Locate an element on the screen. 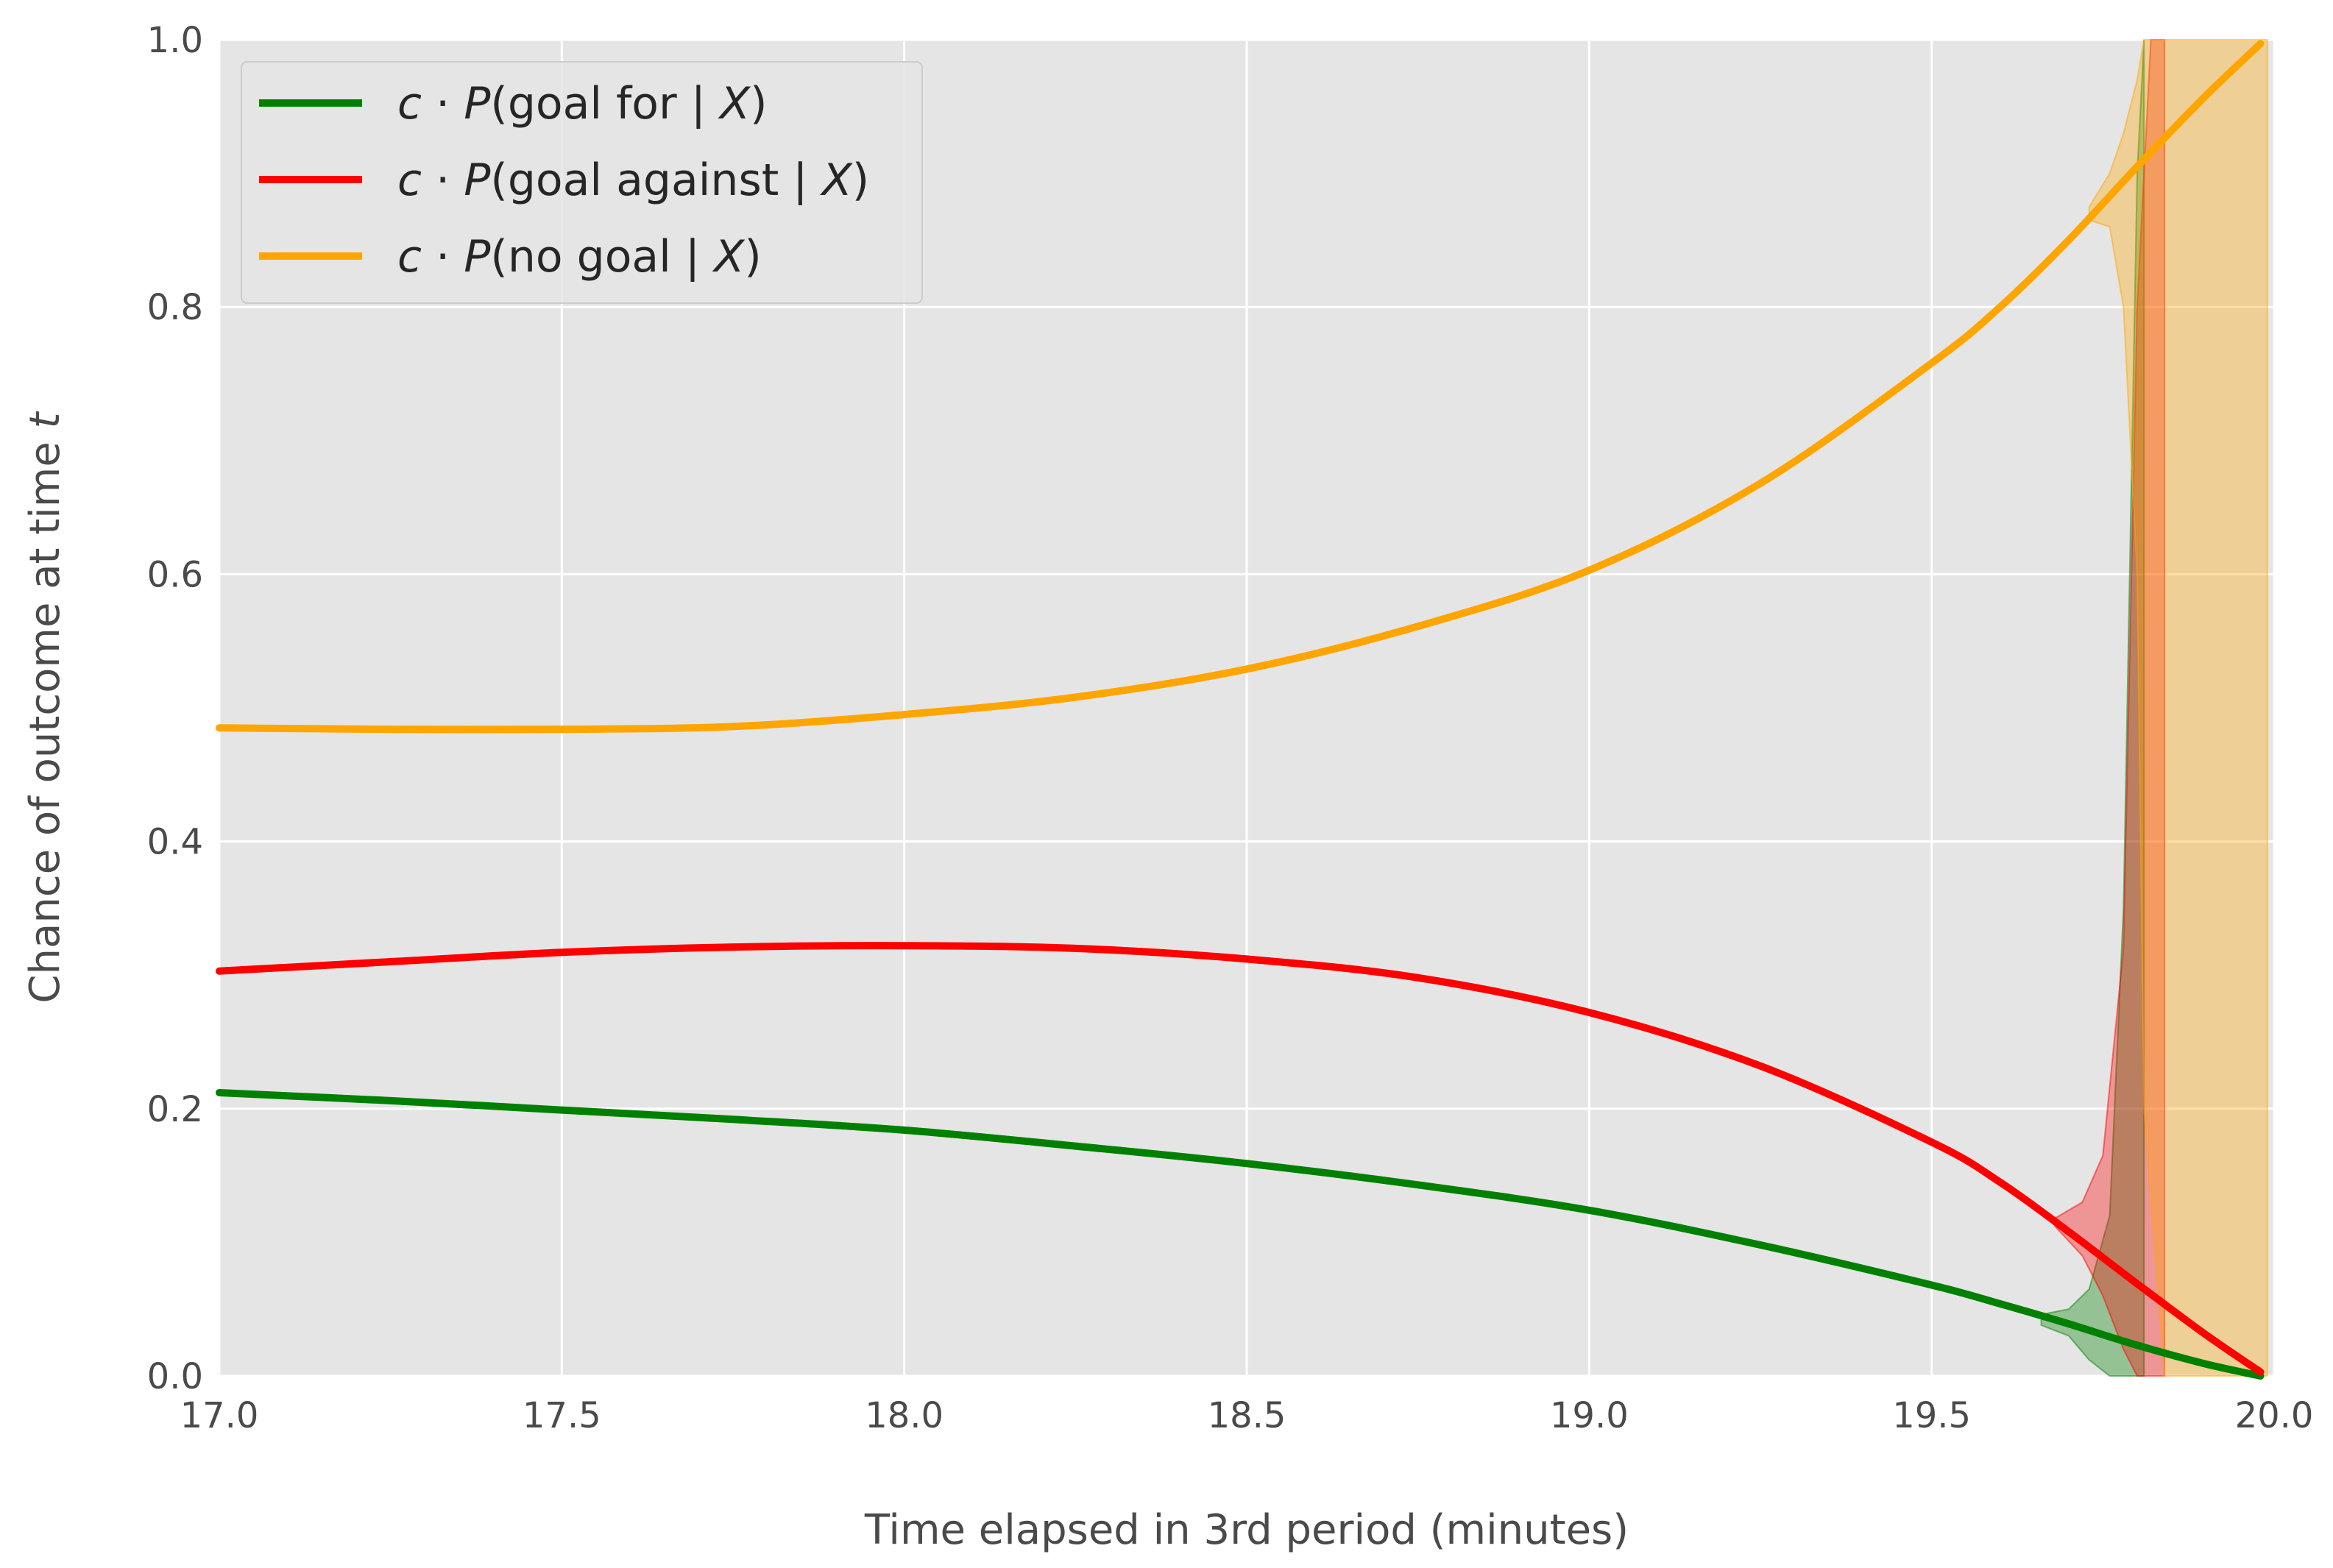  y-axis-label: Chance of outcome at time t is located at coordinates (45, 707).